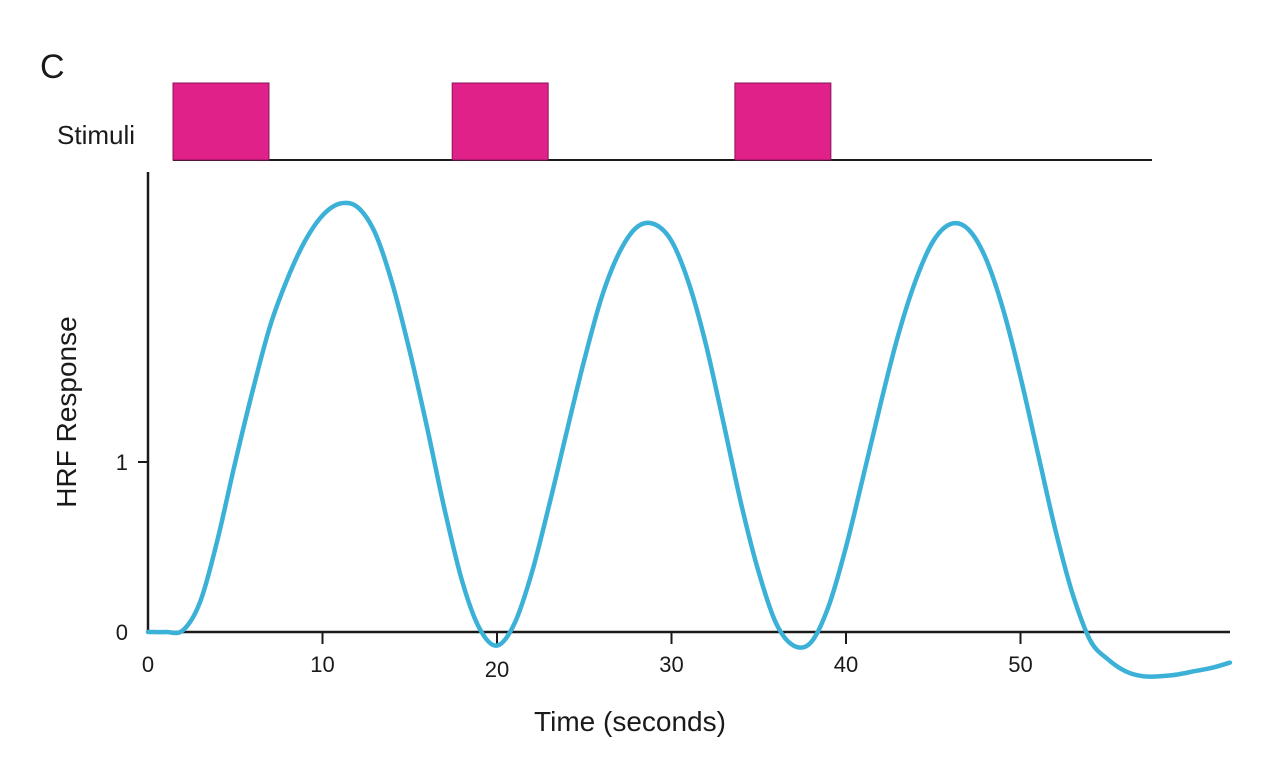 The height and width of the screenshot is (783, 1266). Describe the element at coordinates (497, 669) in the screenshot. I see `x-tick-label-20: 20` at that location.